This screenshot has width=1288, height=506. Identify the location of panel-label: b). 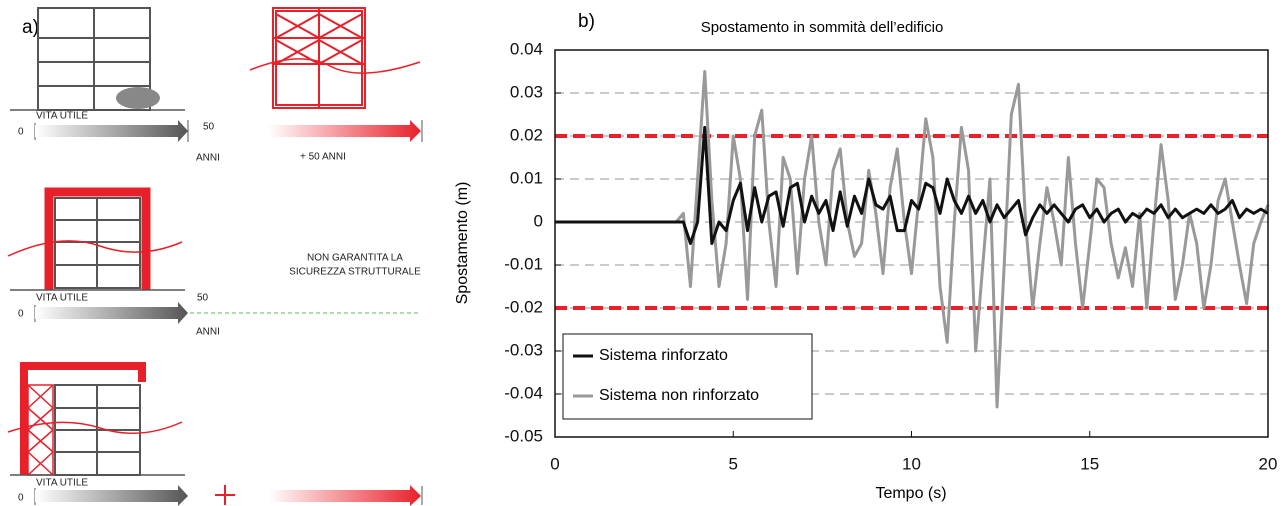
(586, 21).